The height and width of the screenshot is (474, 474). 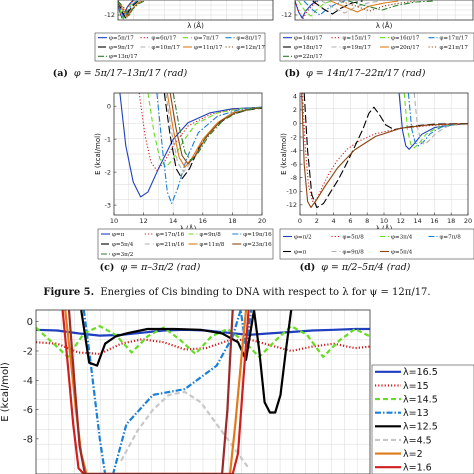 What do you see at coordinates (170, 245) in the screenshot?
I see `legend-label: φ=21π/16` at bounding box center [170, 245].